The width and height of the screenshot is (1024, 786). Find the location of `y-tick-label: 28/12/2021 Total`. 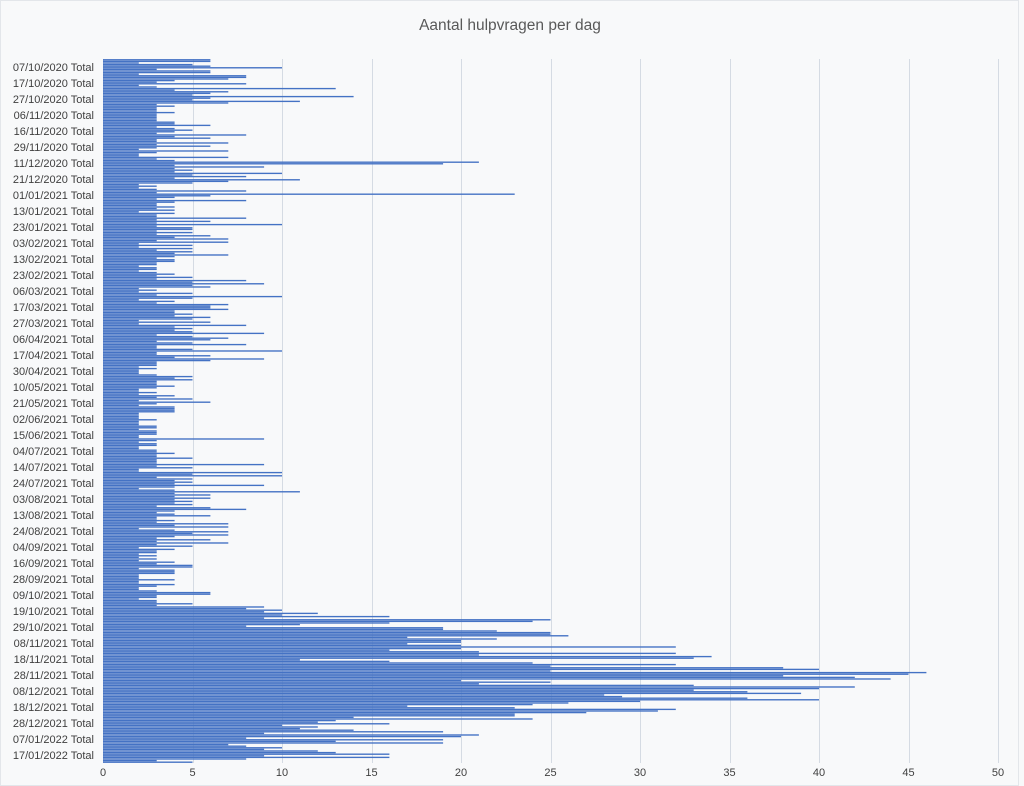

y-tick-label: 28/12/2021 Total is located at coordinates (53, 724).